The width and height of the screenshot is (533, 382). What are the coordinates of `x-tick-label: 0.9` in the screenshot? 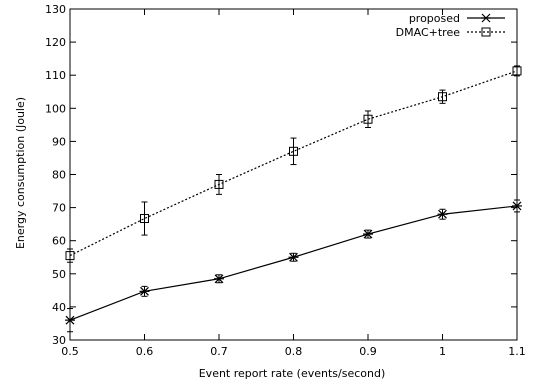 It's located at (368, 351).